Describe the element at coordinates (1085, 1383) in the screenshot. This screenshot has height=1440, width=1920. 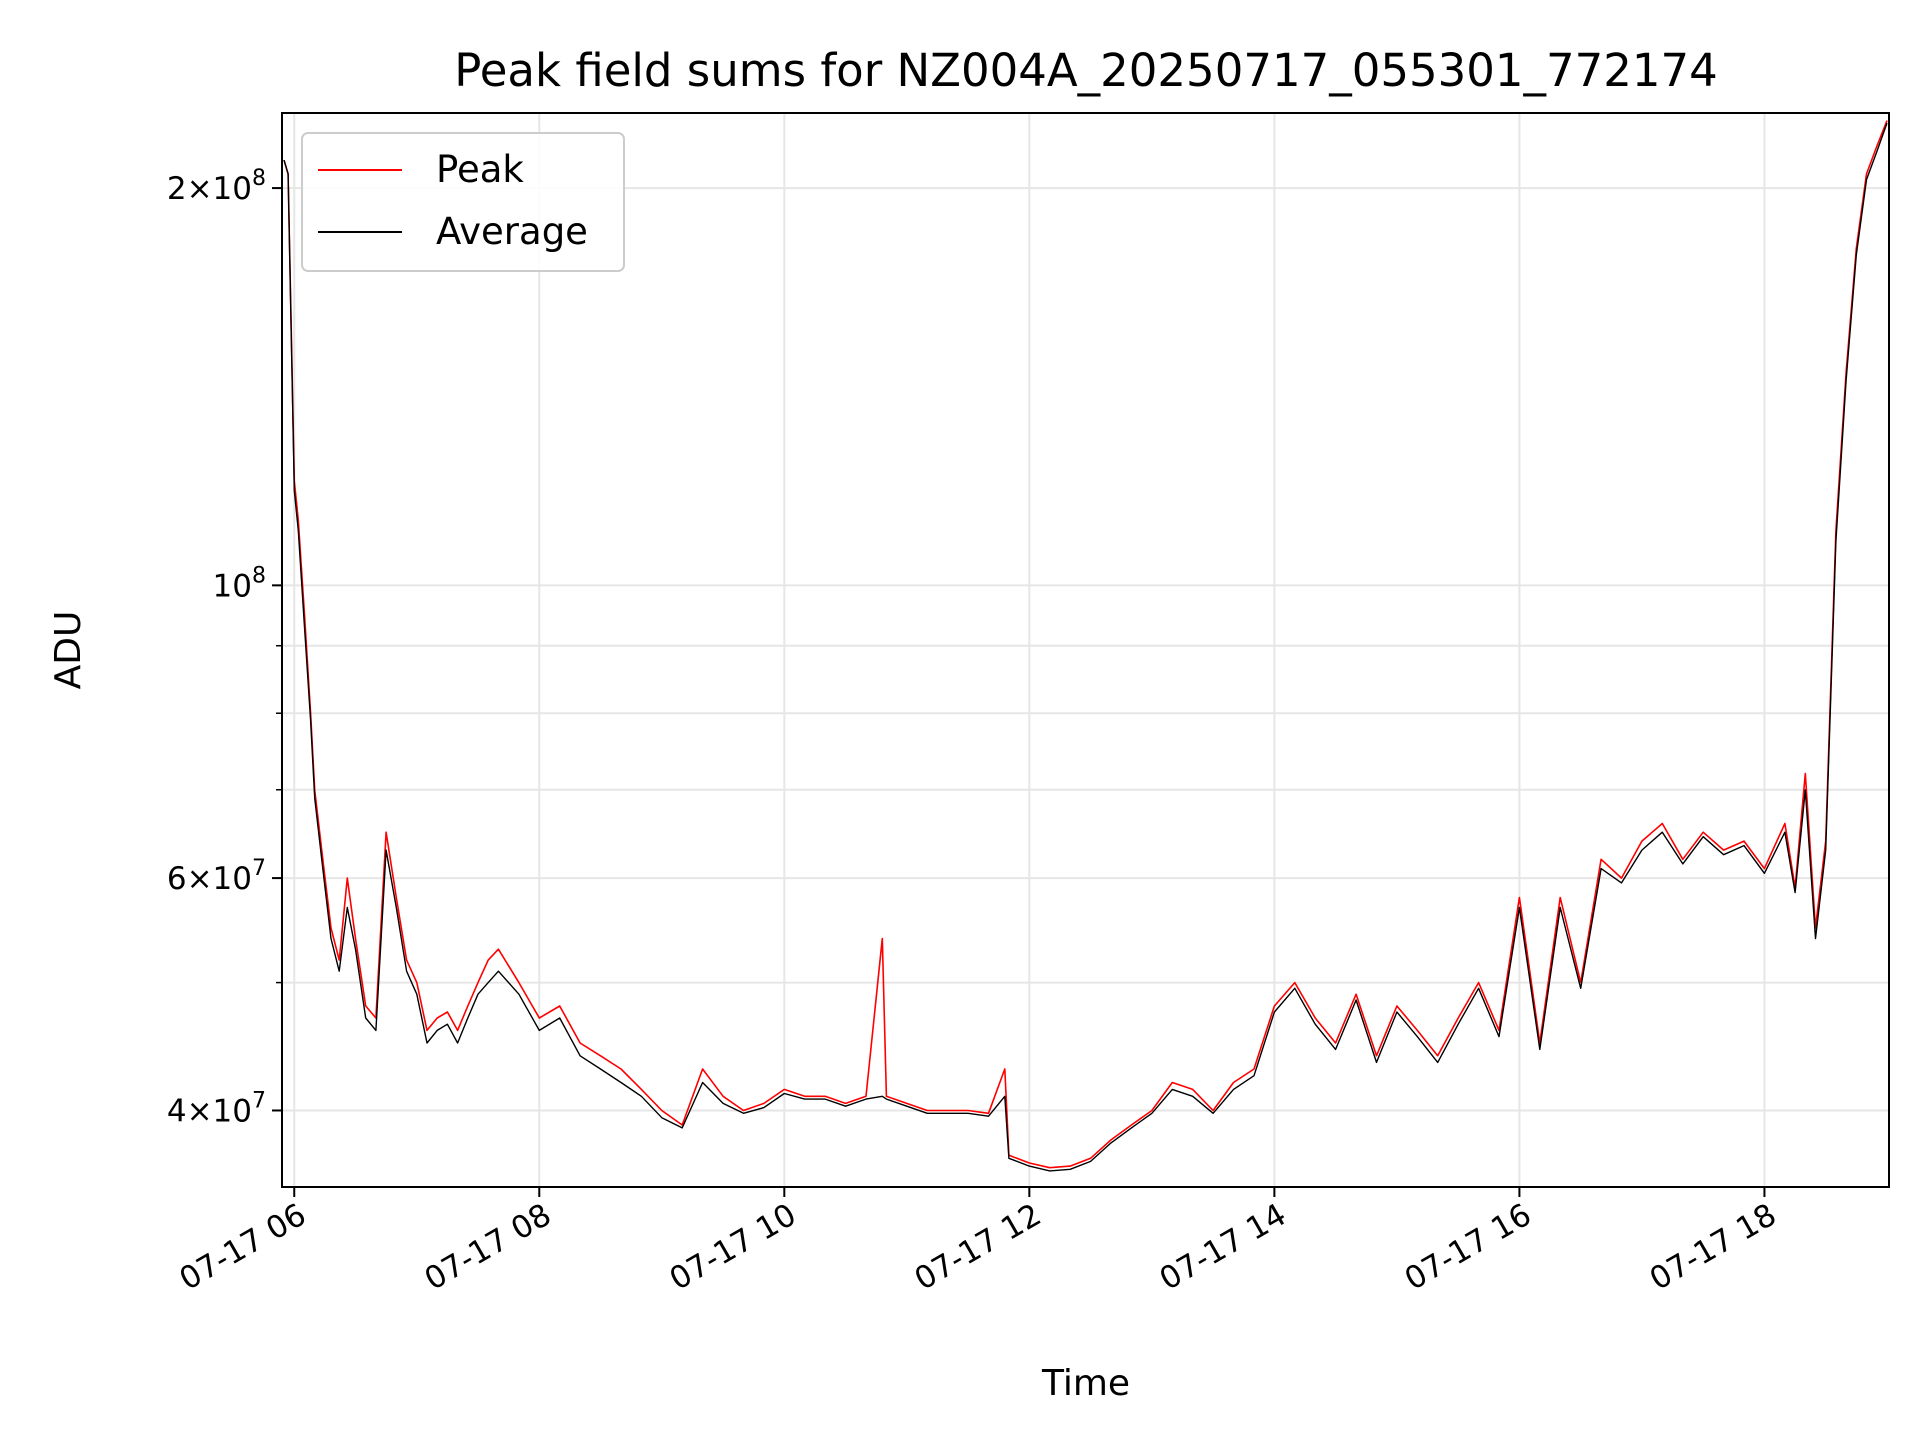
I see `x-axis-label: Time` at that location.